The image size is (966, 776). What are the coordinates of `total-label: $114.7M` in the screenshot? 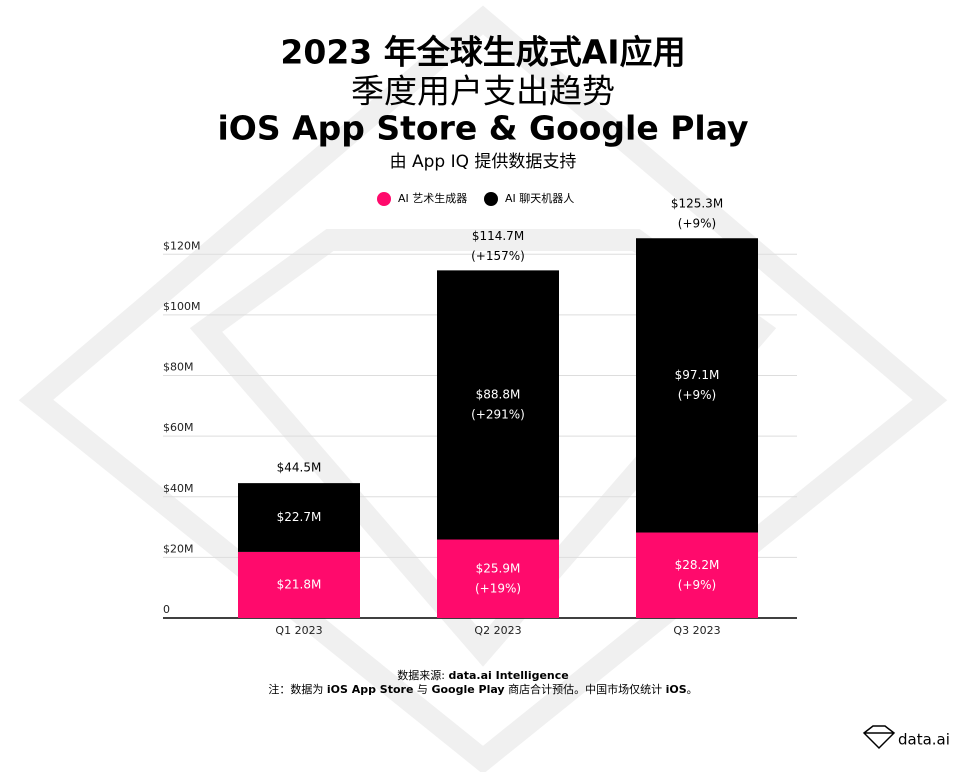 It's located at (498, 236).